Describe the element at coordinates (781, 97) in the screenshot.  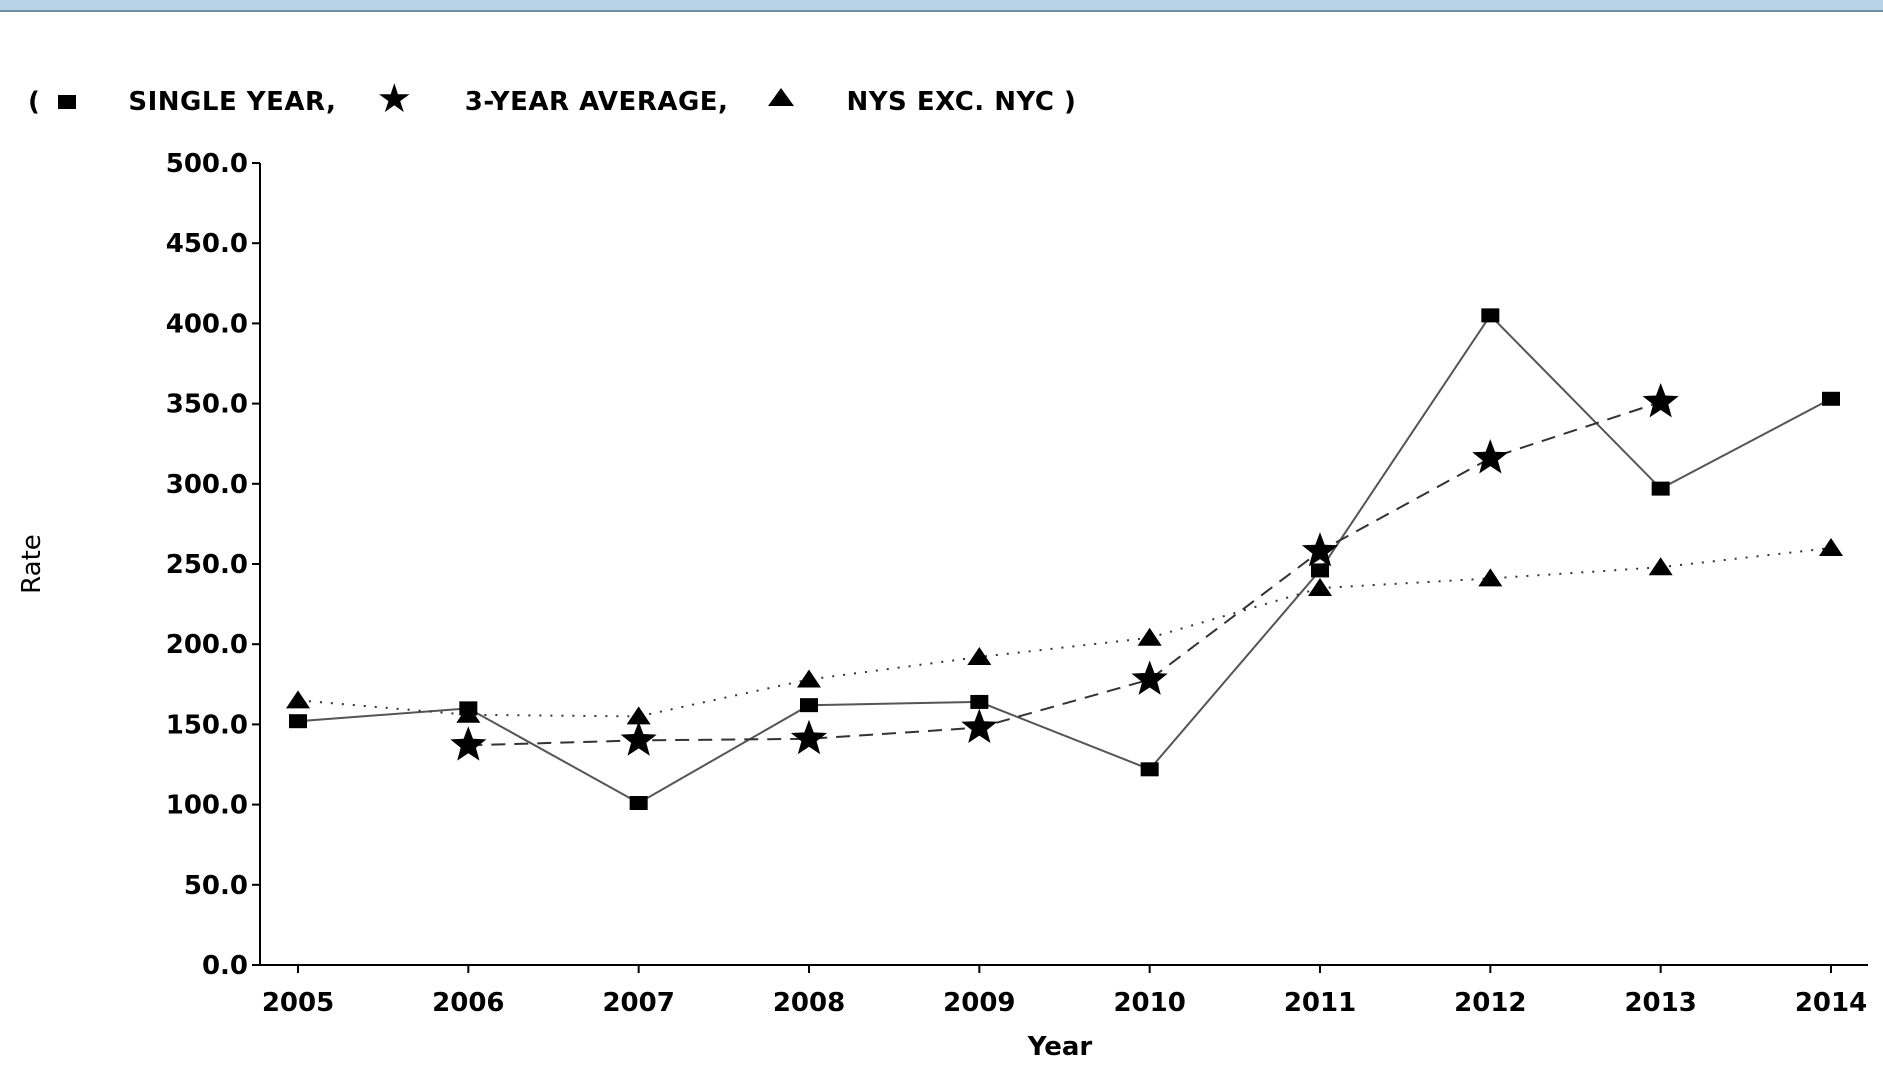
I see `triangle-marker-icon` at that location.